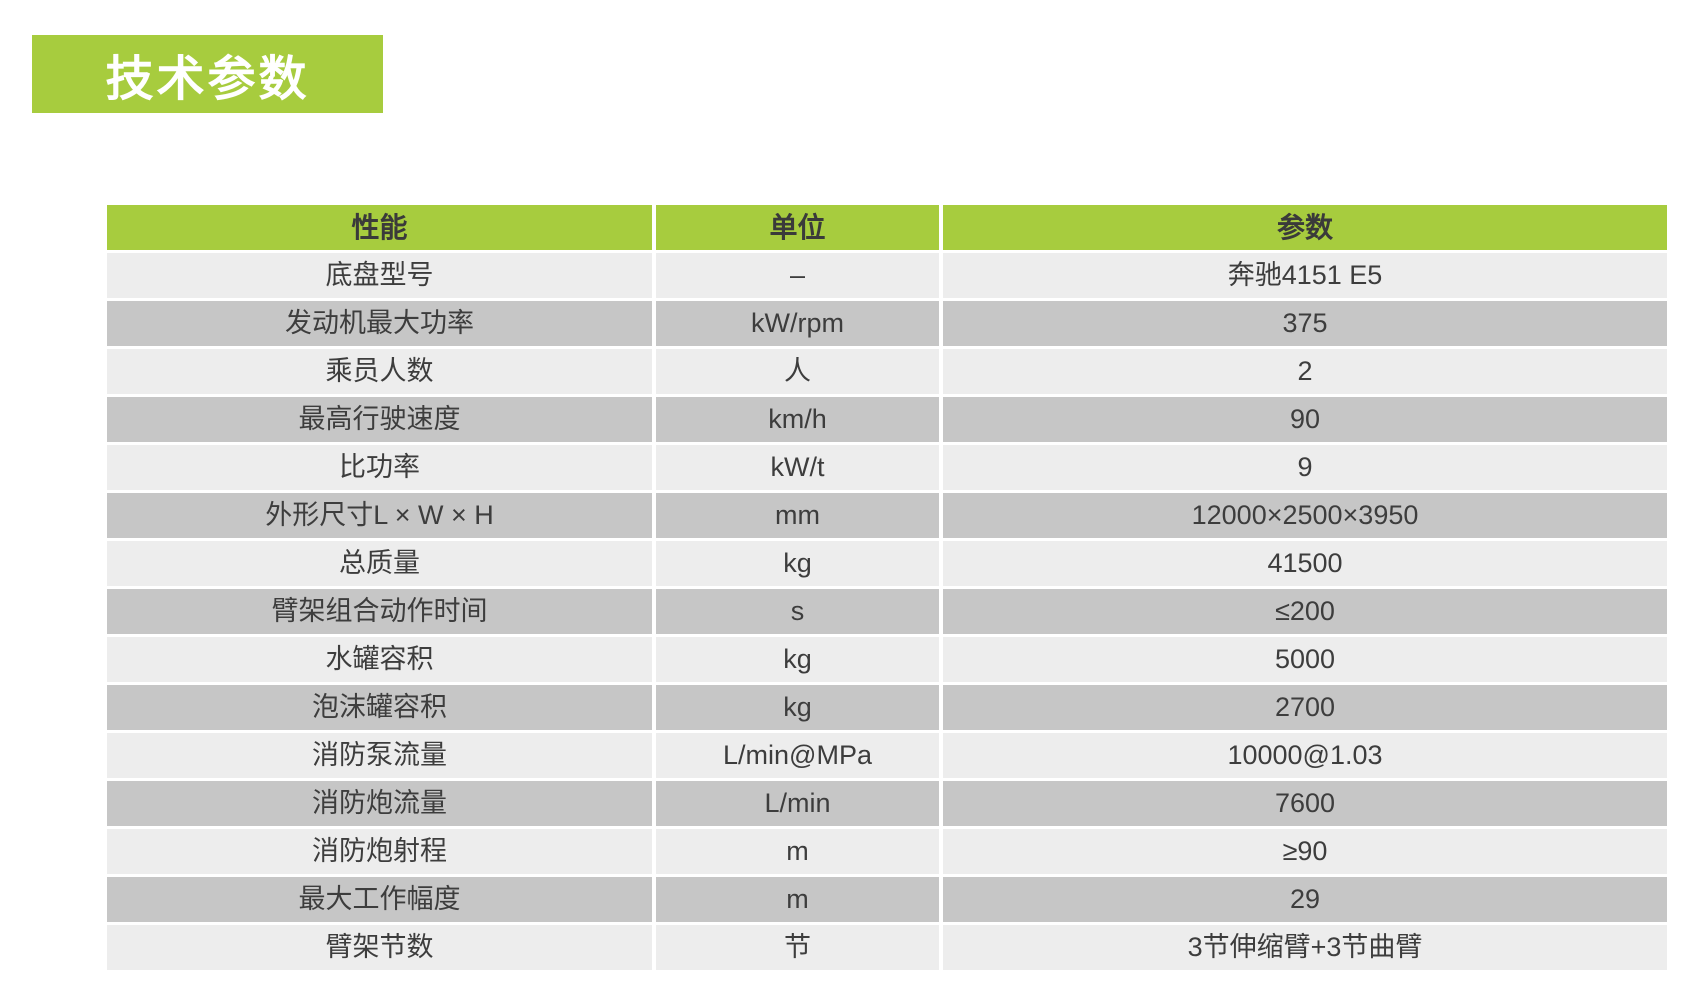  Describe the element at coordinates (797, 947) in the screenshot. I see `spec-unit-cell: 节` at that location.